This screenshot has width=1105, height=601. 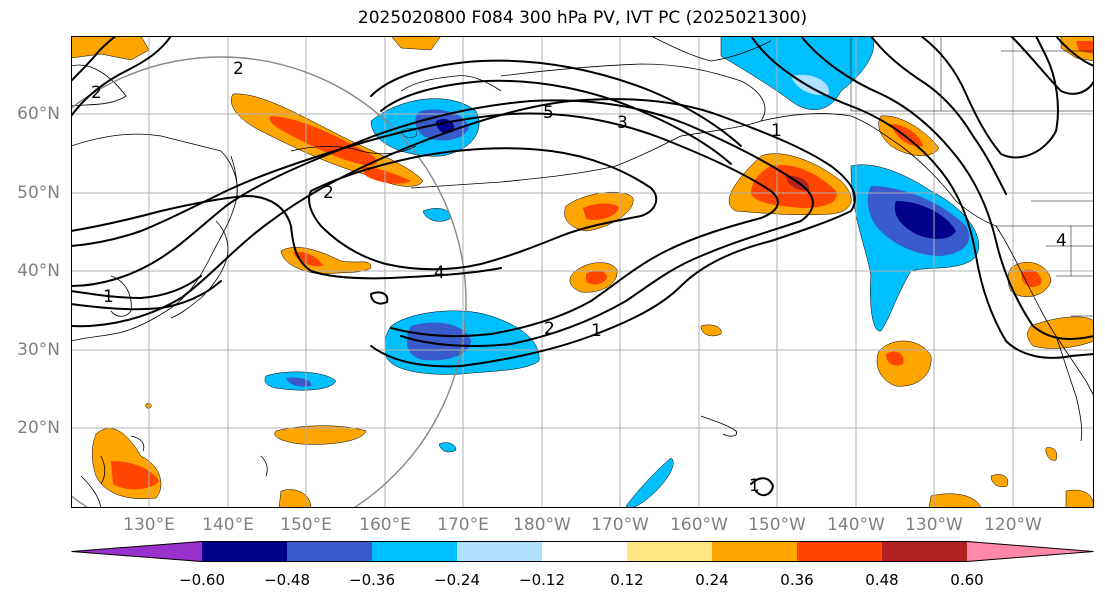 I want to click on contour-5-inner, so click(x=483, y=209).